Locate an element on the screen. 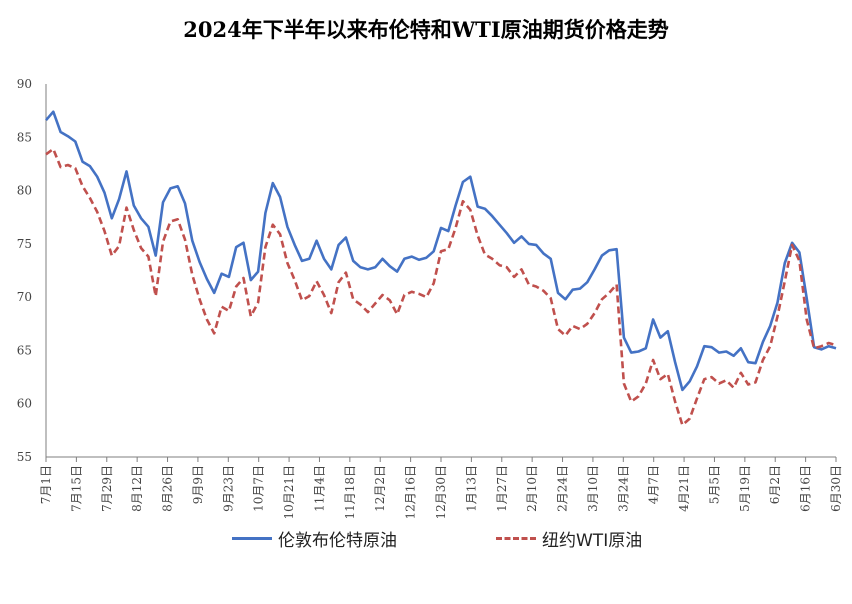 The width and height of the screenshot is (852, 604). x-tick-label: 2月24日 is located at coordinates (563, 488).